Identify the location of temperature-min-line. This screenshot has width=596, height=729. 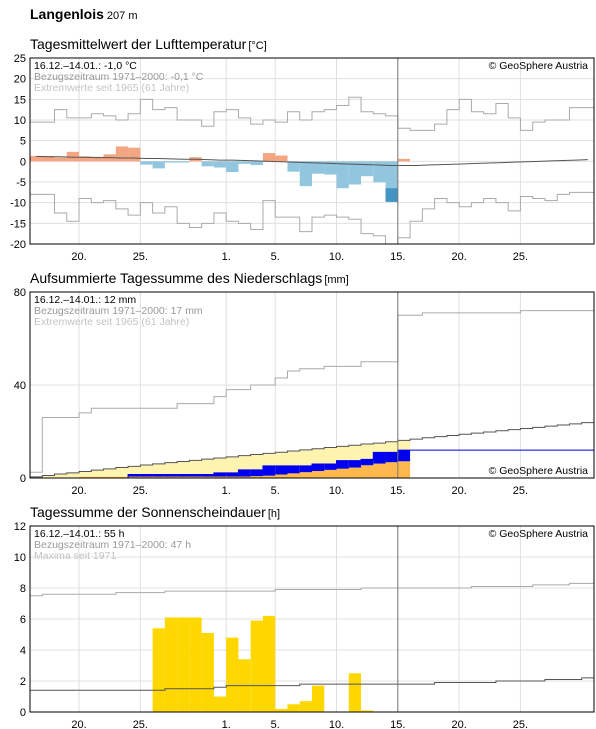
(312, 218).